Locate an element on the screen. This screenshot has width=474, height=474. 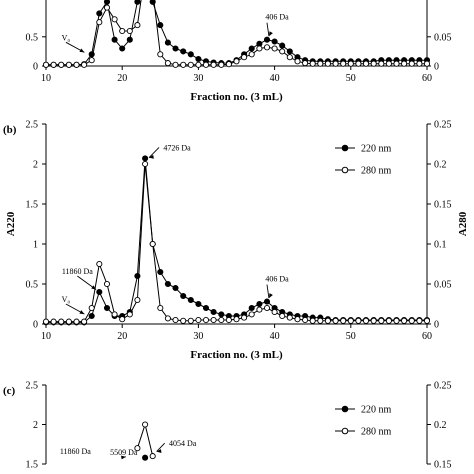
annotation-label: 5509 Da is located at coordinates (124, 452).